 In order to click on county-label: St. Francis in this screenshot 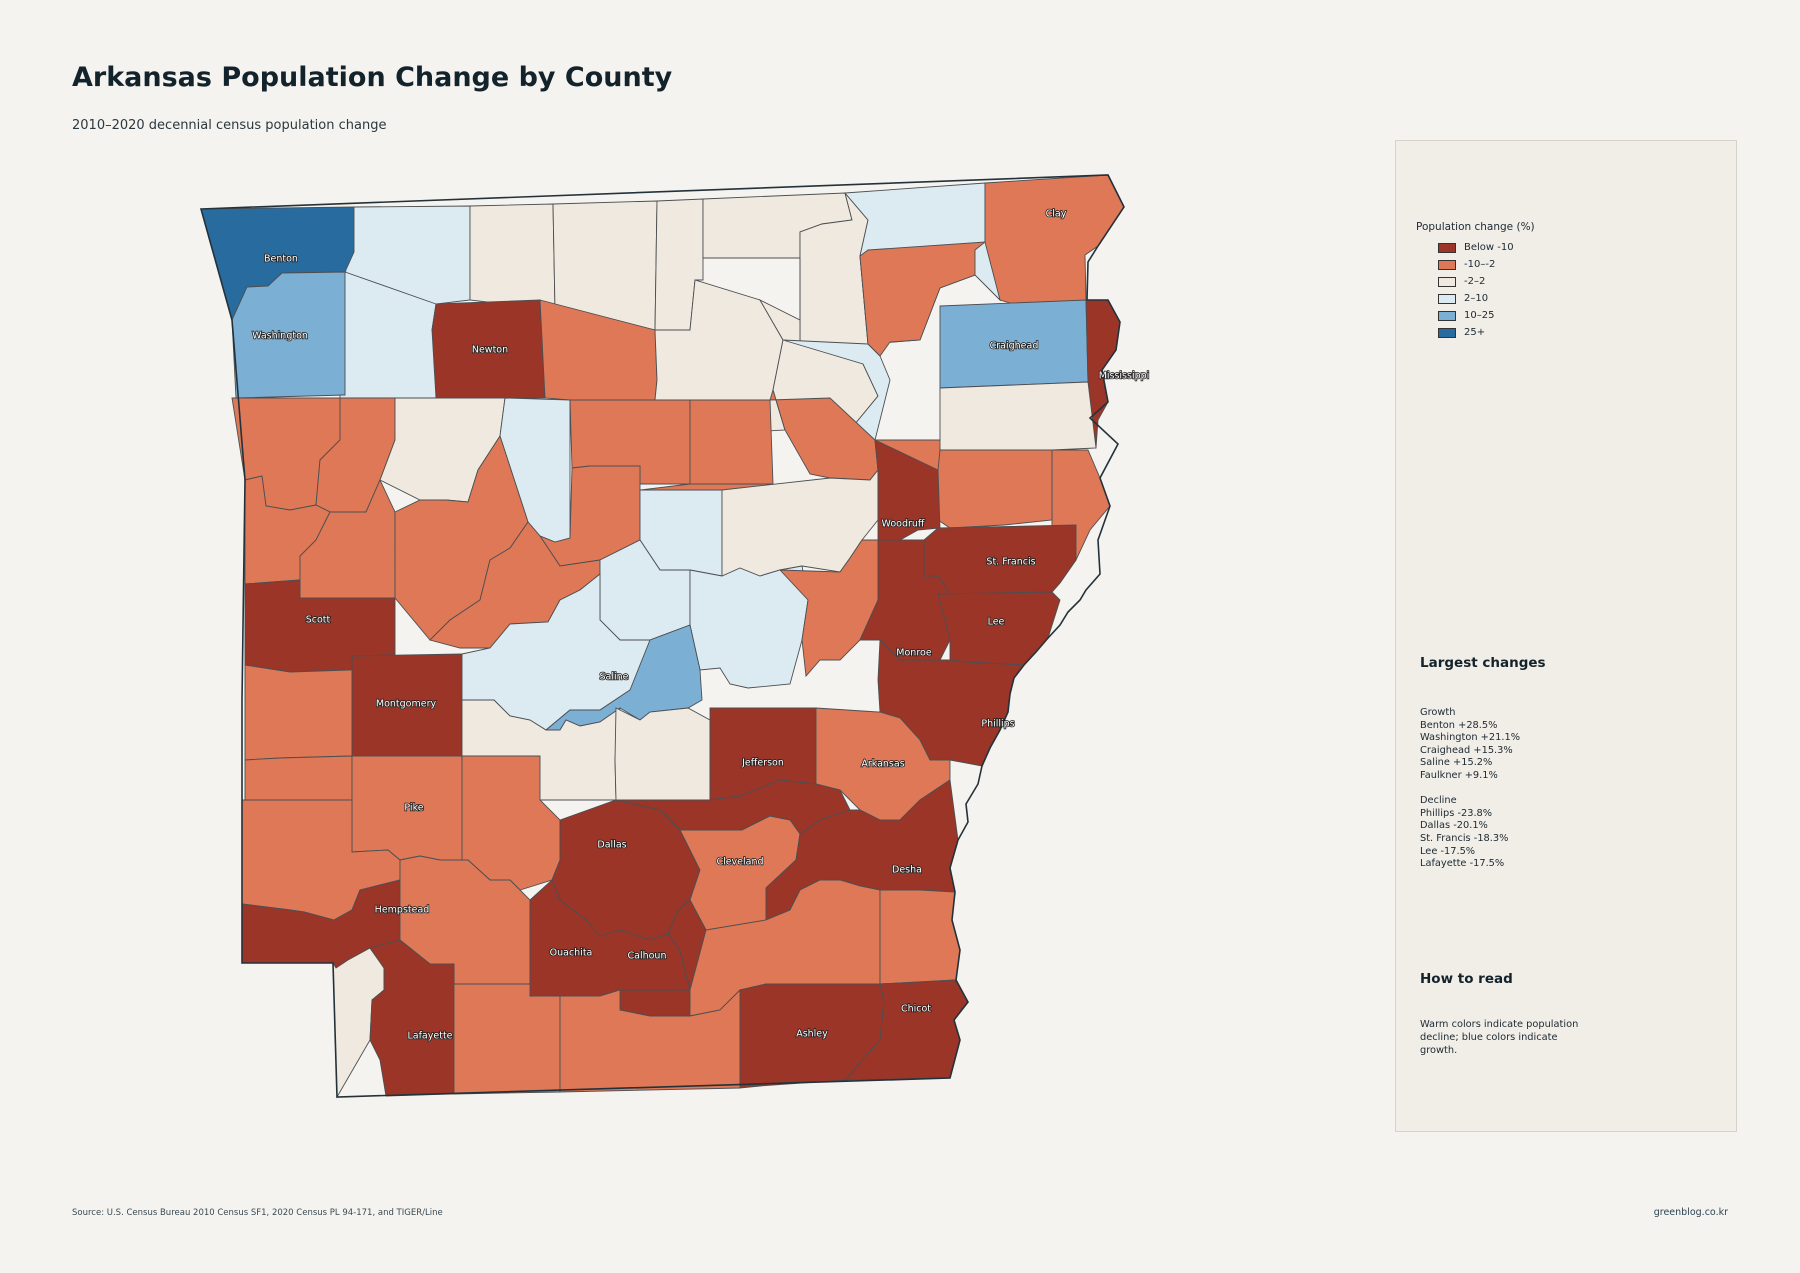, I will do `click(1010, 562)`.